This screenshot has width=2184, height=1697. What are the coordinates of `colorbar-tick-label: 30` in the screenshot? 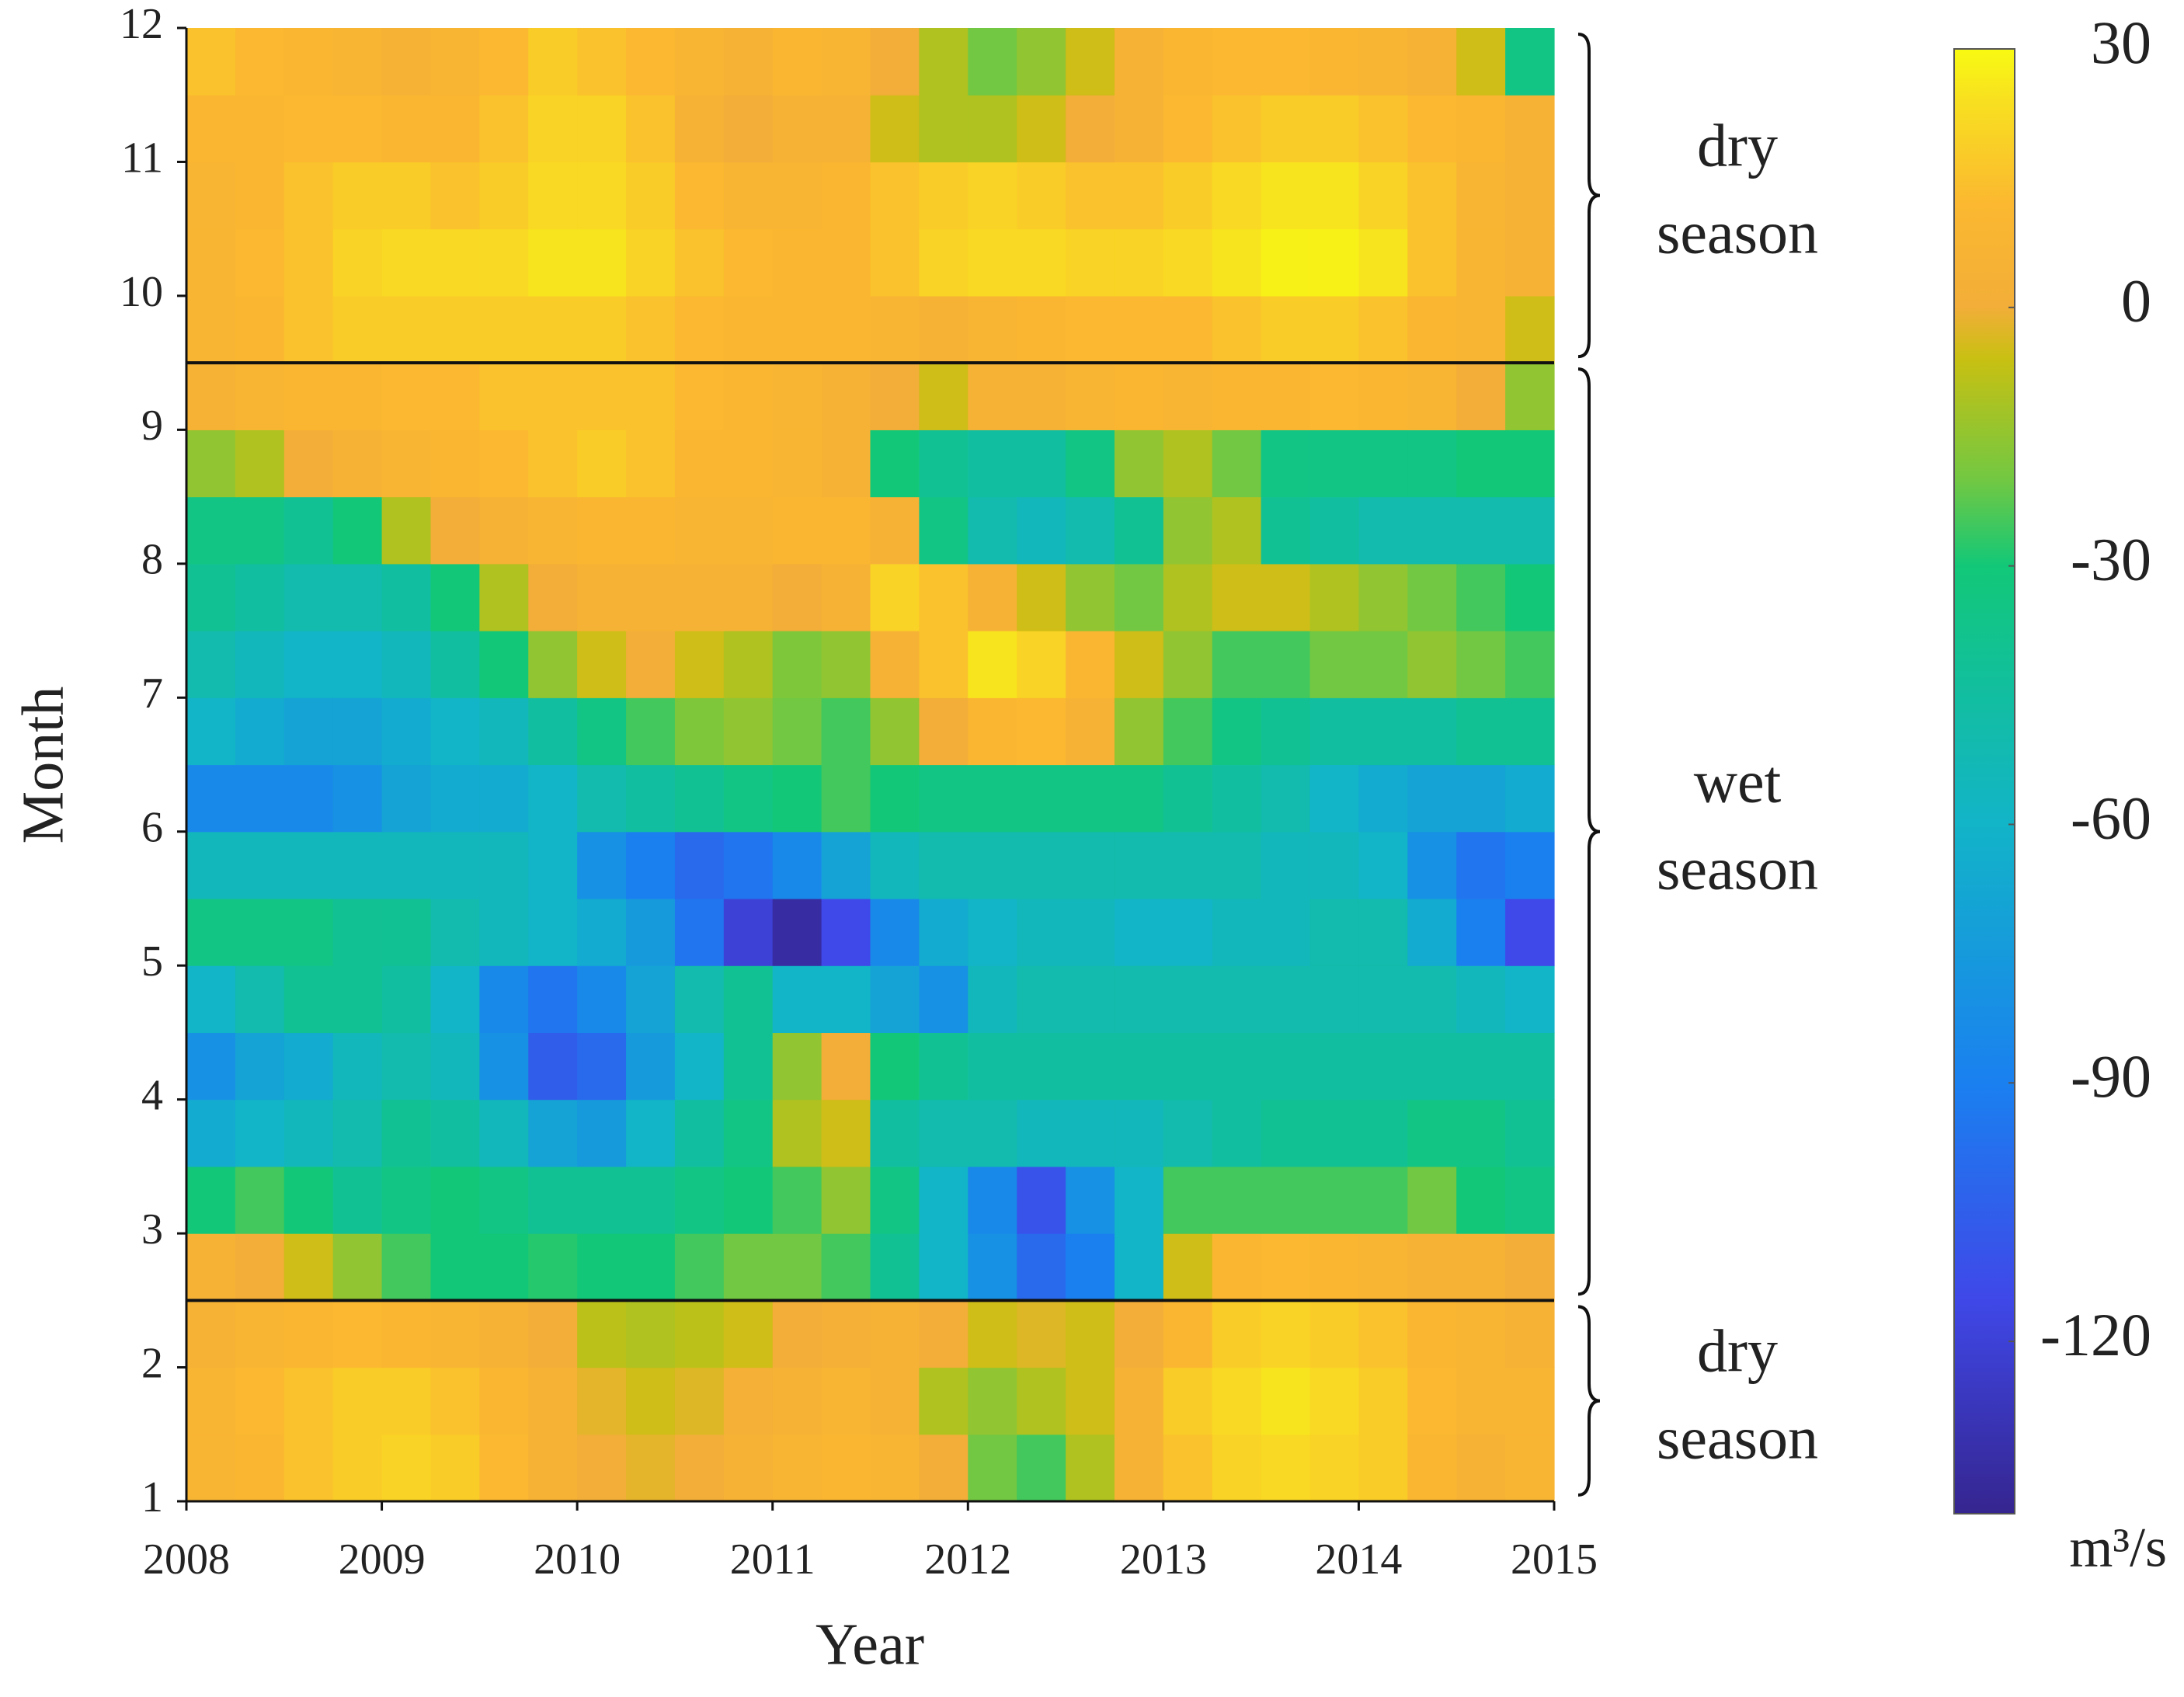 It's located at (2121, 42).